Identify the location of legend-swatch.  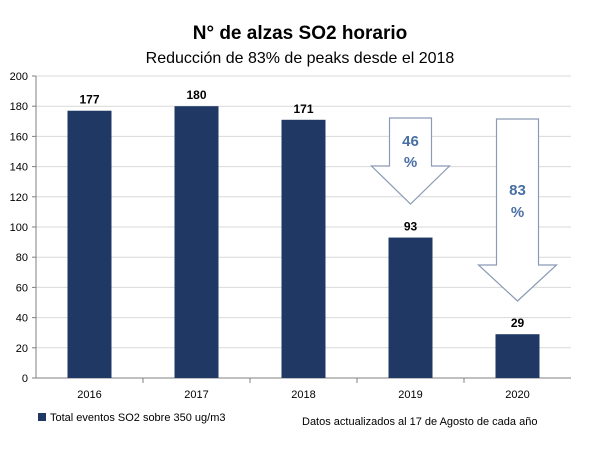
(42, 417).